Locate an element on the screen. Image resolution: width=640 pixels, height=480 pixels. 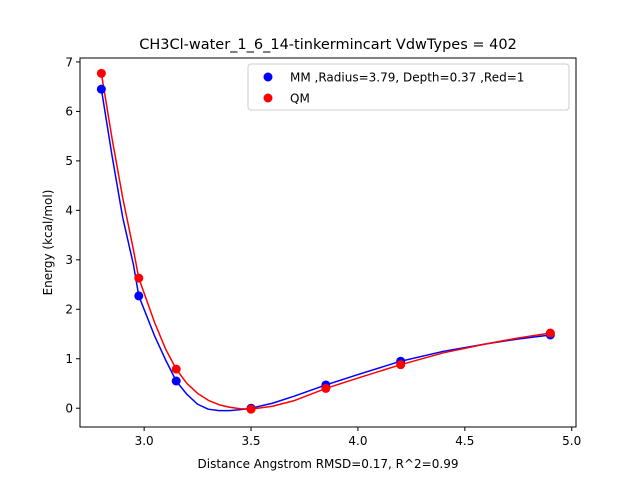
y-tick-label: 0 is located at coordinates (69, 409).